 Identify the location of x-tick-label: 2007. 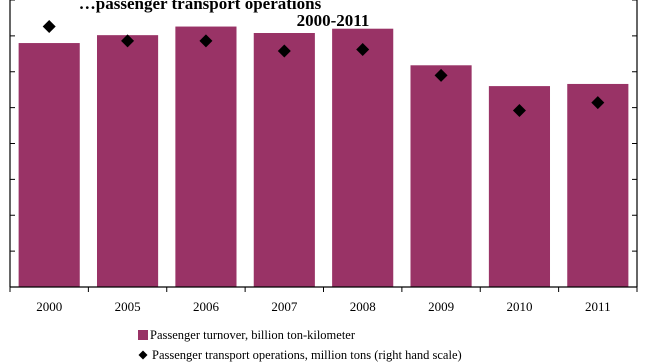
(284, 306).